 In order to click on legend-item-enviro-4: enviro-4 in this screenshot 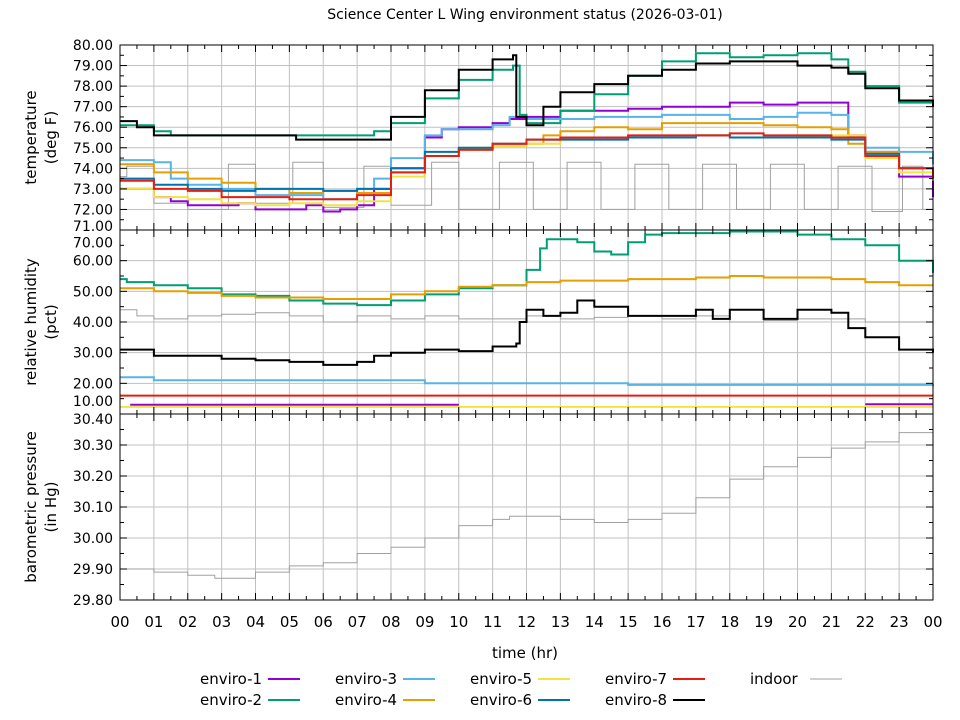, I will do `click(385, 700)`.